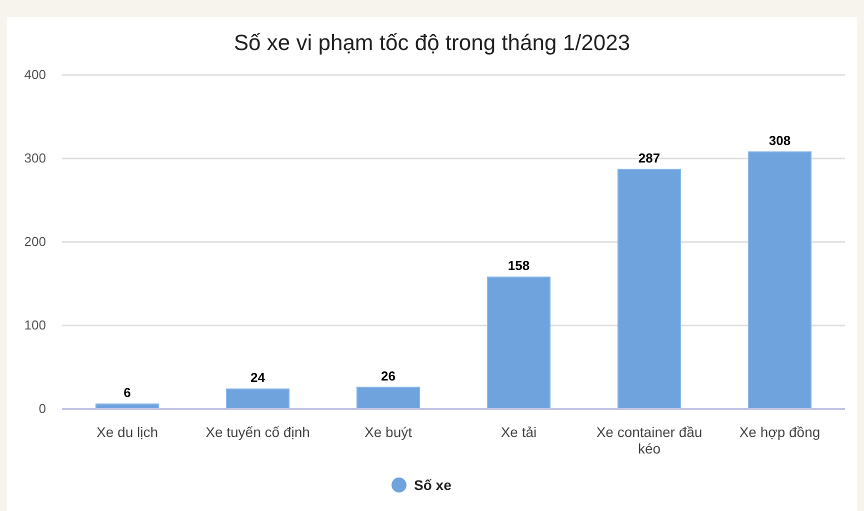 This screenshot has width=864, height=511. Describe the element at coordinates (433, 485) in the screenshot. I see `legend-label: Số xe` at that location.